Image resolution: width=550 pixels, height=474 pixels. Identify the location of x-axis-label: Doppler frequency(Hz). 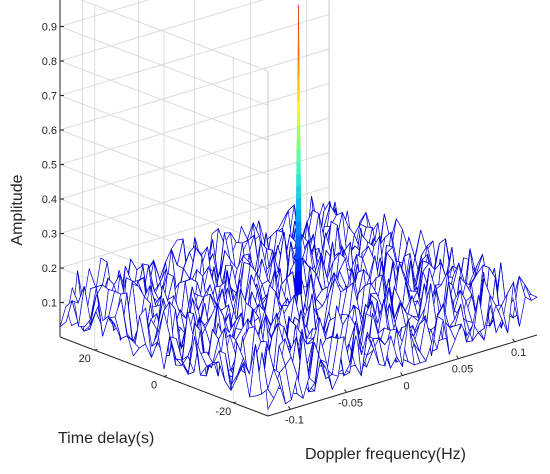
(385, 454).